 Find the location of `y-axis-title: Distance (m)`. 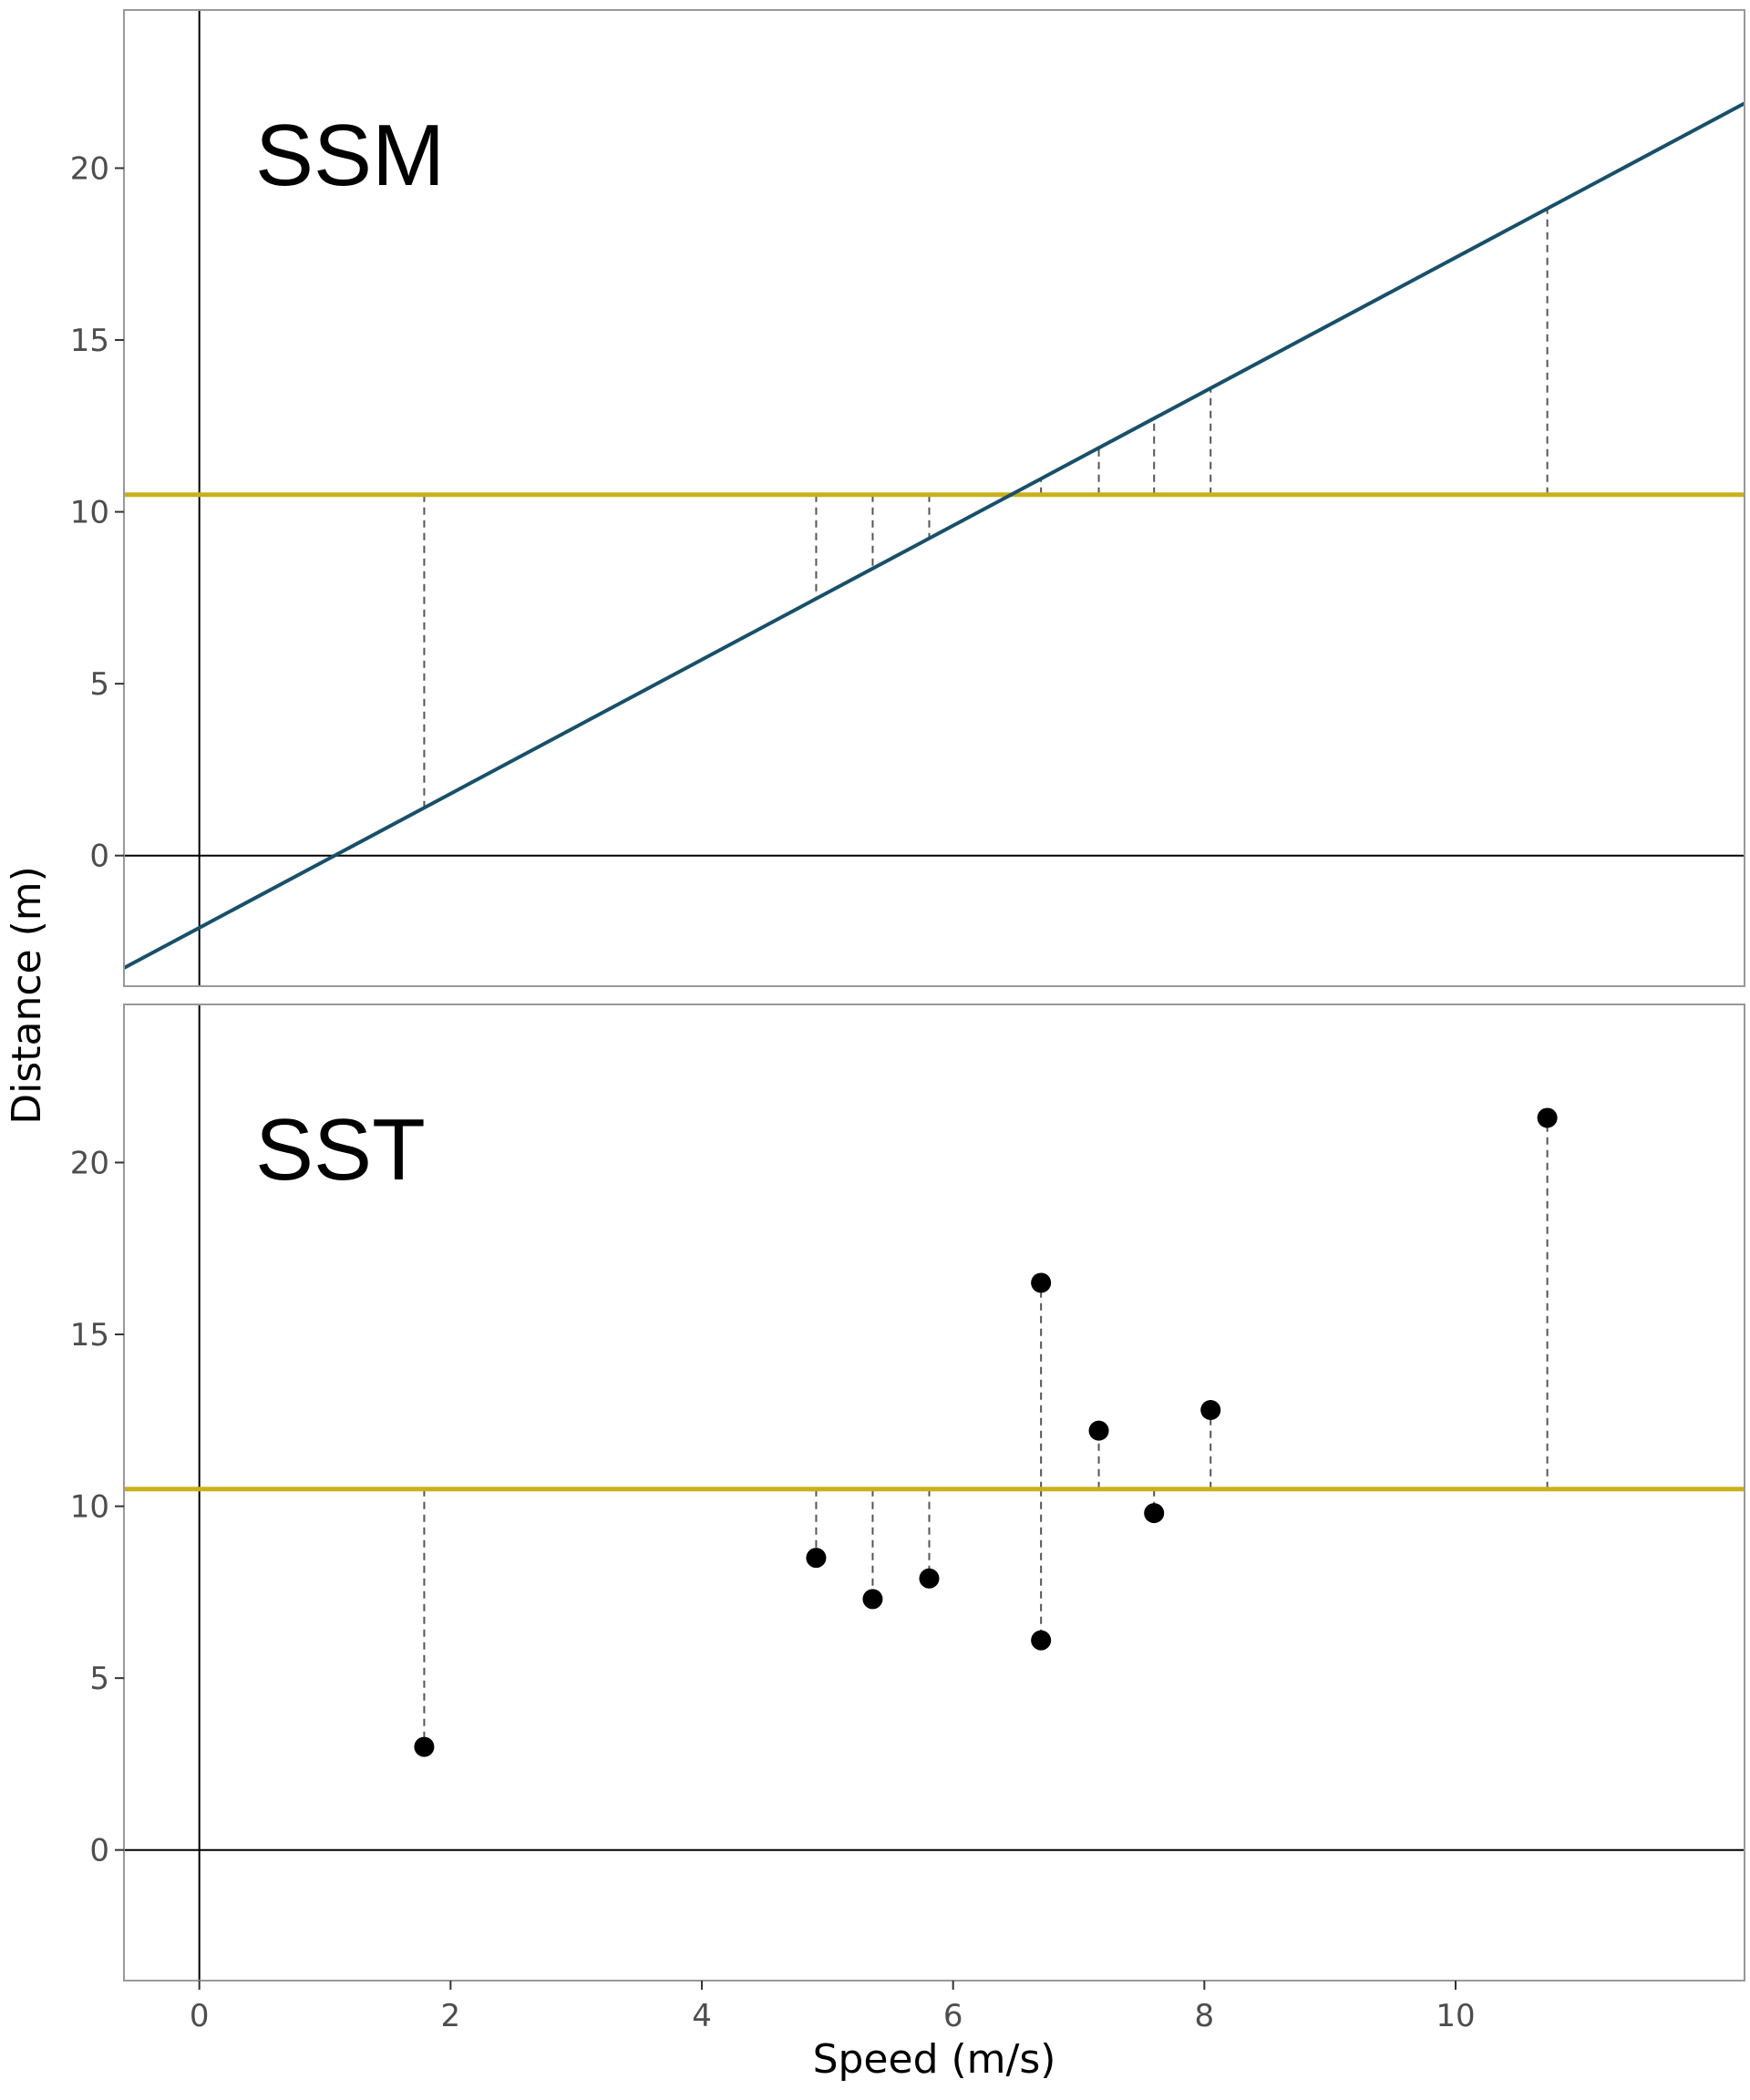

y-axis-title: Distance (m) is located at coordinates (27, 995).